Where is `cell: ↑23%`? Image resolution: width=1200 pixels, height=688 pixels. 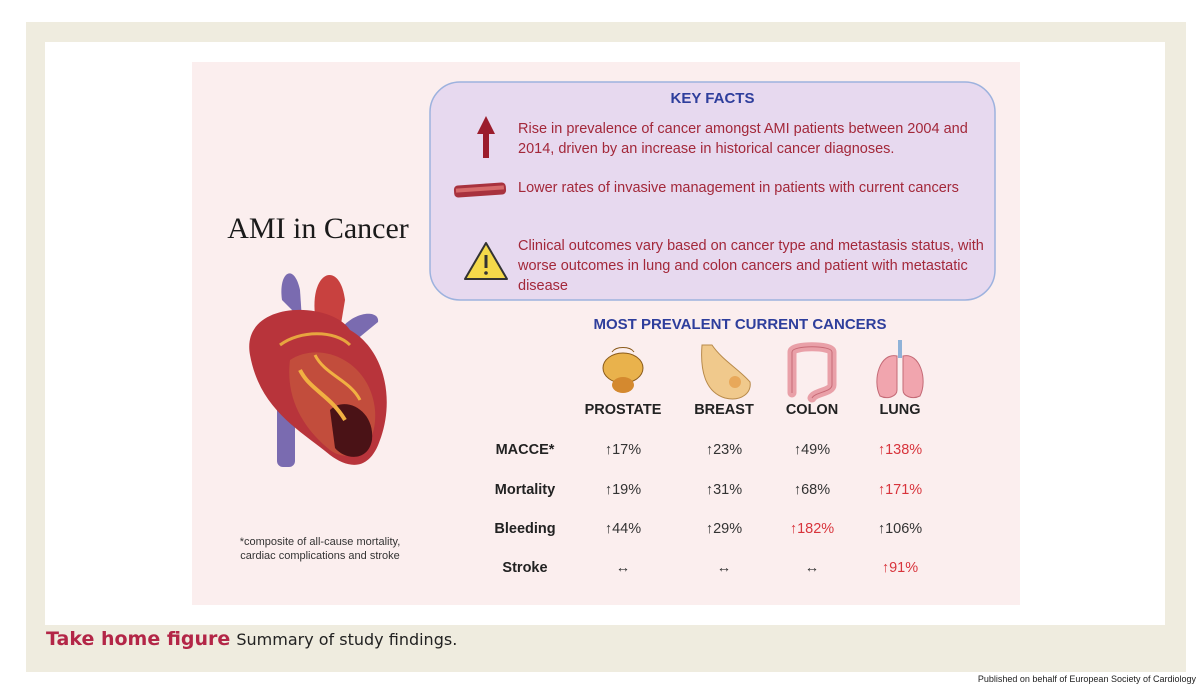
cell: ↑23% is located at coordinates (724, 450).